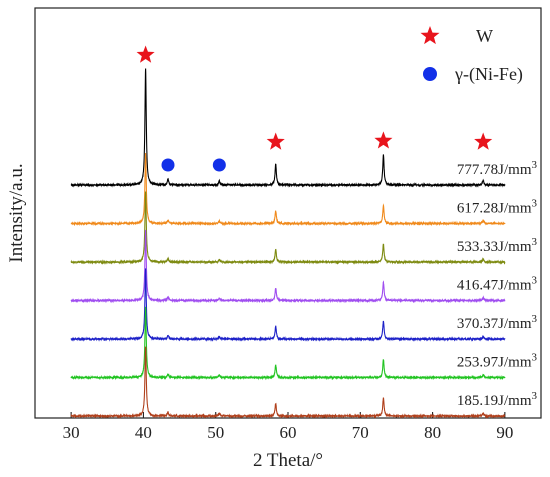  Describe the element at coordinates (497, 322) in the screenshot. I see `series-label: 370.37J/mm3` at that location.